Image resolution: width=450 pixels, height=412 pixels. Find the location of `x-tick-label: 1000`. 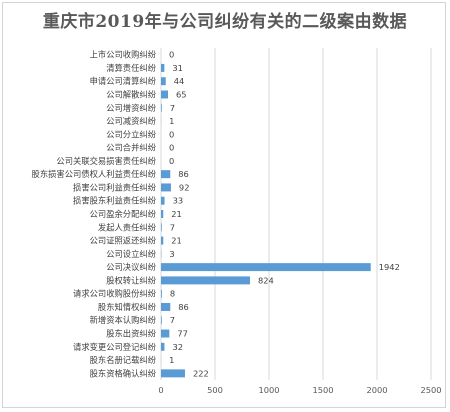

x-tick-label: 1000 is located at coordinates (268, 390).